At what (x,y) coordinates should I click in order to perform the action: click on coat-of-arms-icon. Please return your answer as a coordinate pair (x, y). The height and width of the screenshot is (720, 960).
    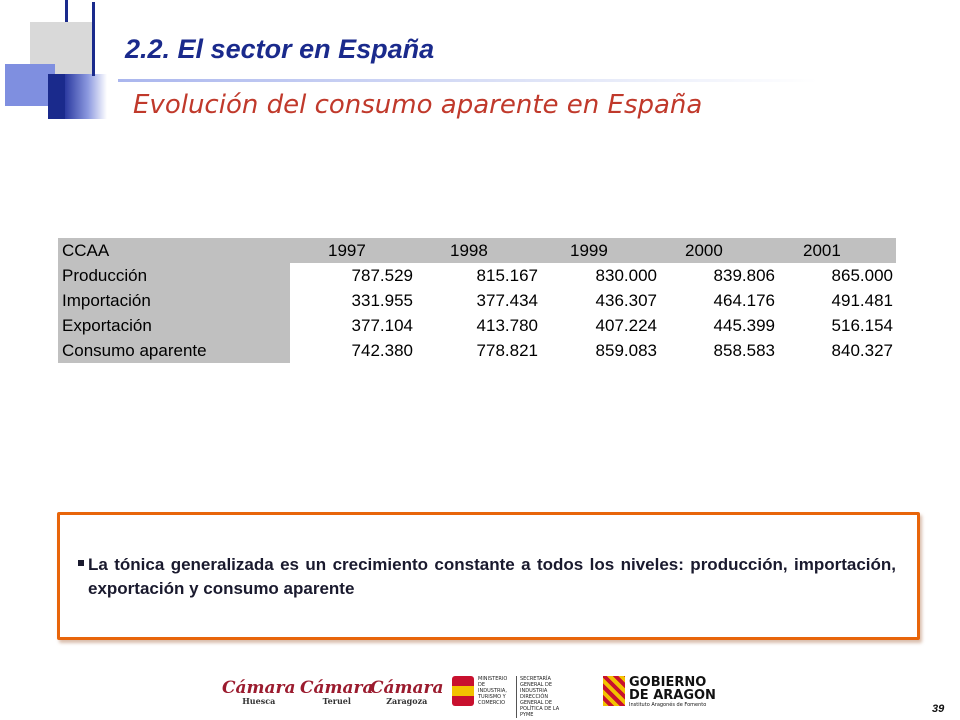
    Looking at the image, I should click on (463, 691).